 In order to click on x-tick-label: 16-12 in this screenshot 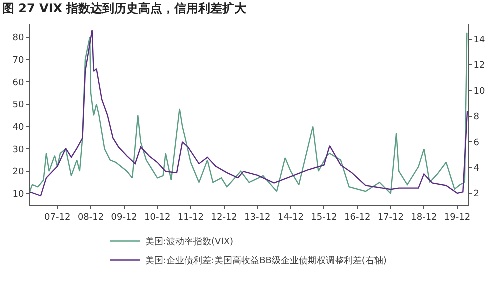, I will do `click(357, 217)`.